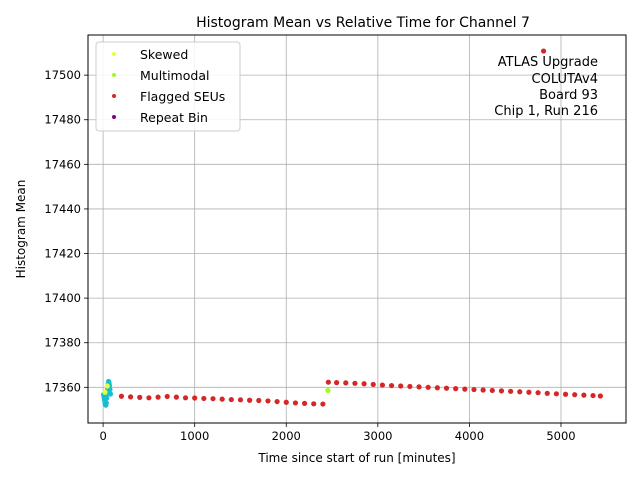  Describe the element at coordinates (62, 164) in the screenshot. I see `y-tick-label: 17460` at that location.